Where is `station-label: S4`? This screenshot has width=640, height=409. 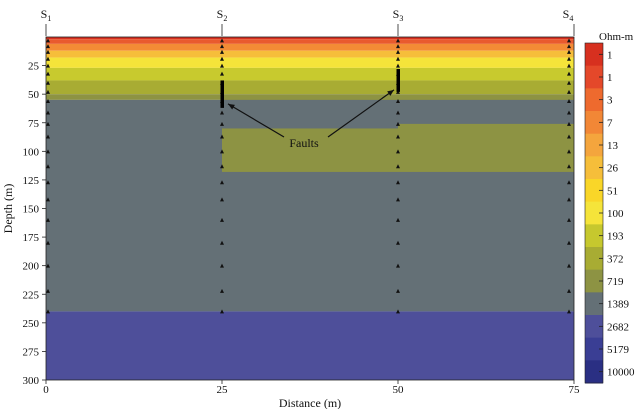
station-label: S4 is located at coordinates (568, 15).